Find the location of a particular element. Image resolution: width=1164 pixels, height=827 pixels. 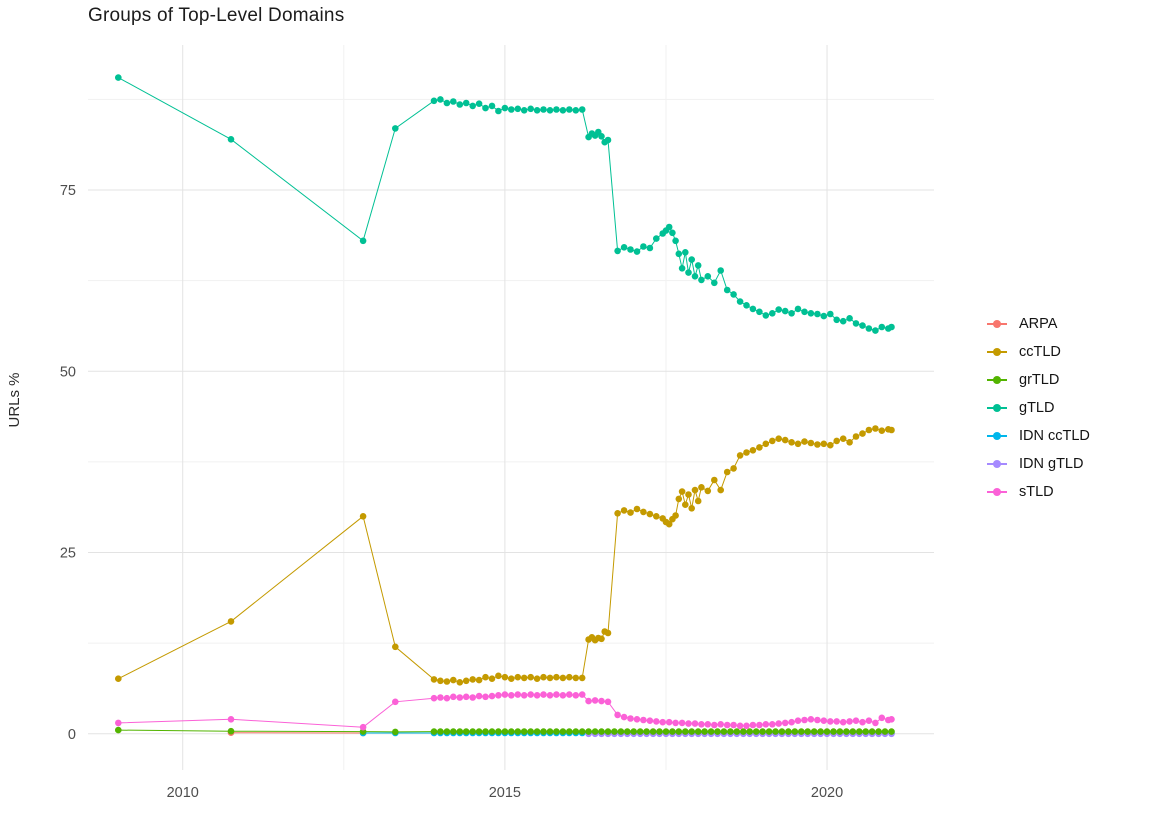

legend-label: grTLD is located at coordinates (1039, 380).